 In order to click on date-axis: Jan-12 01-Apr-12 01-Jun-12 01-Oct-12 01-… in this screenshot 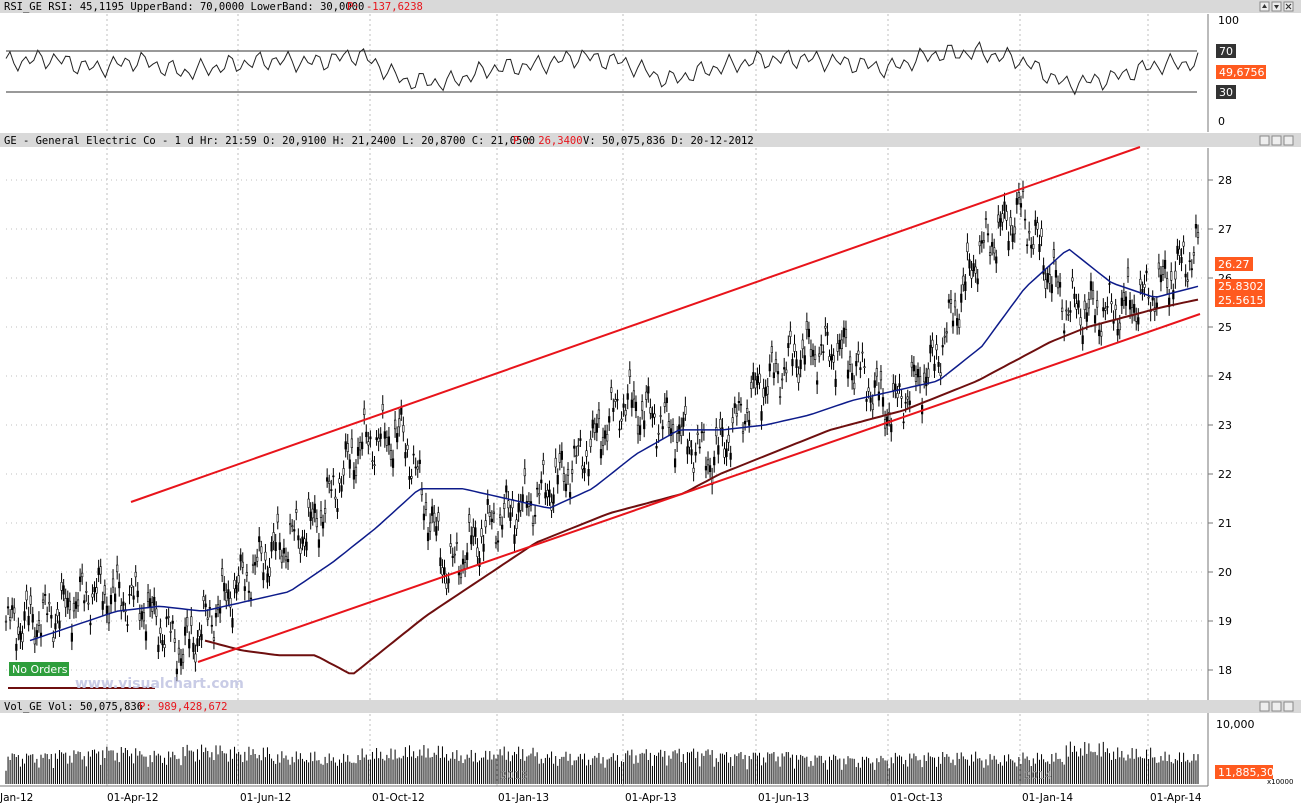, I will do `click(604, 794)`.